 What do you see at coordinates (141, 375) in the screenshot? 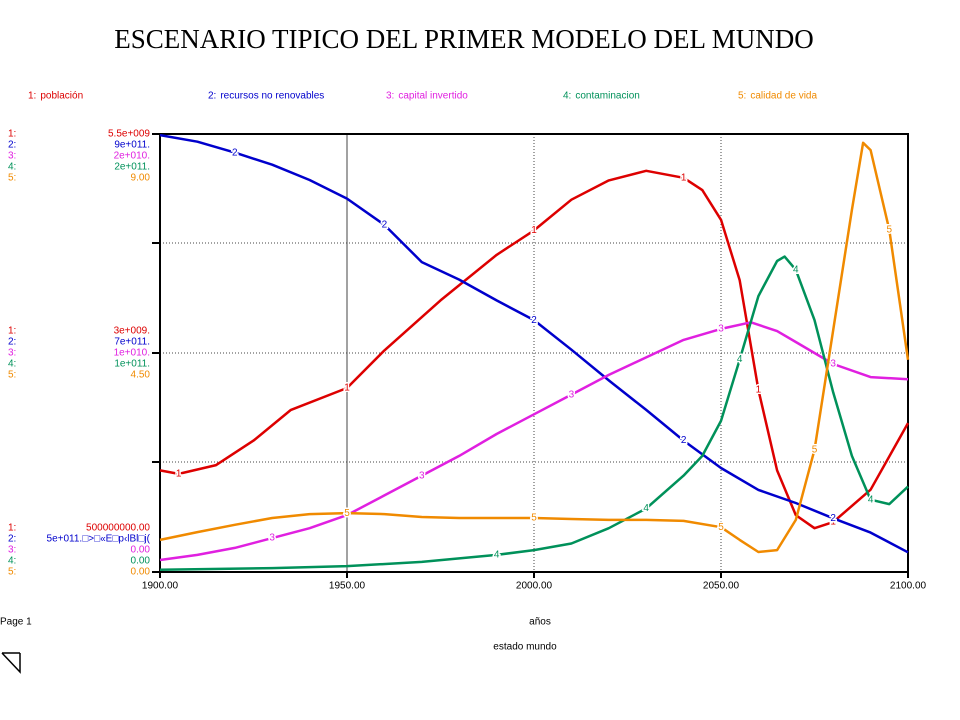
I see `y-tick-label: 4.50` at bounding box center [141, 375].